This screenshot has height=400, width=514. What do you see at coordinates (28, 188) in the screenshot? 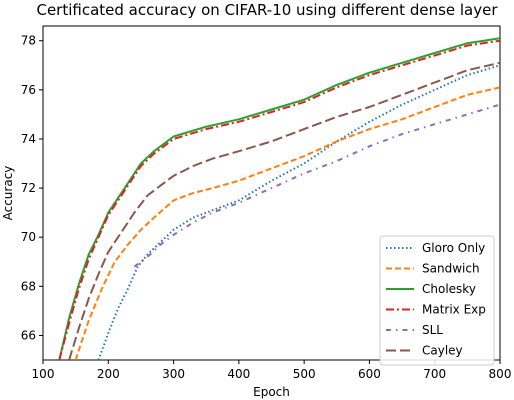
I see `y-tick-label: 72` at bounding box center [28, 188].